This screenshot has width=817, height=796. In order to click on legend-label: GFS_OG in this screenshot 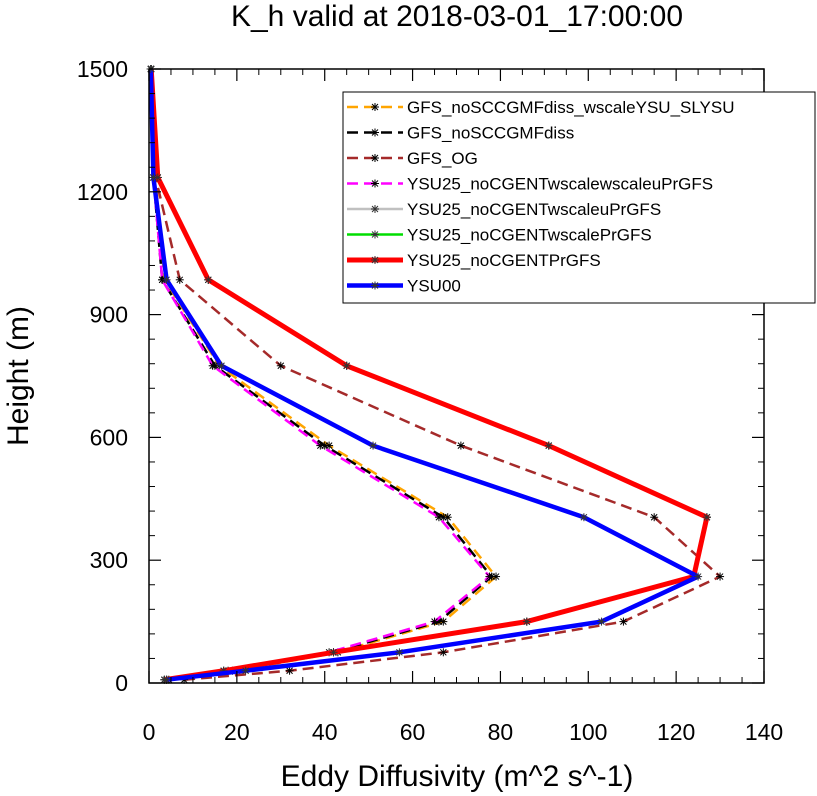, I will do `click(442, 158)`.